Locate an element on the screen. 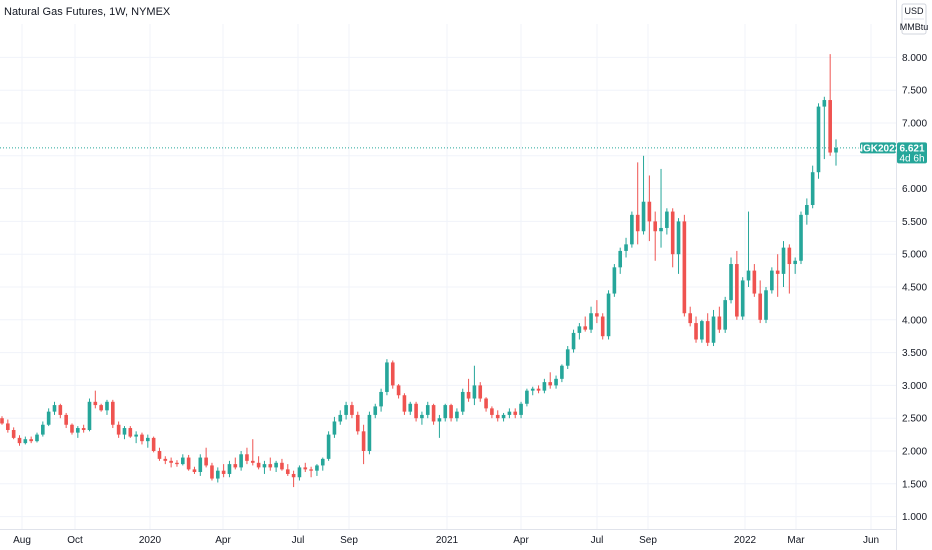 The width and height of the screenshot is (932, 550). x-tick-label: Aug is located at coordinates (22, 540).